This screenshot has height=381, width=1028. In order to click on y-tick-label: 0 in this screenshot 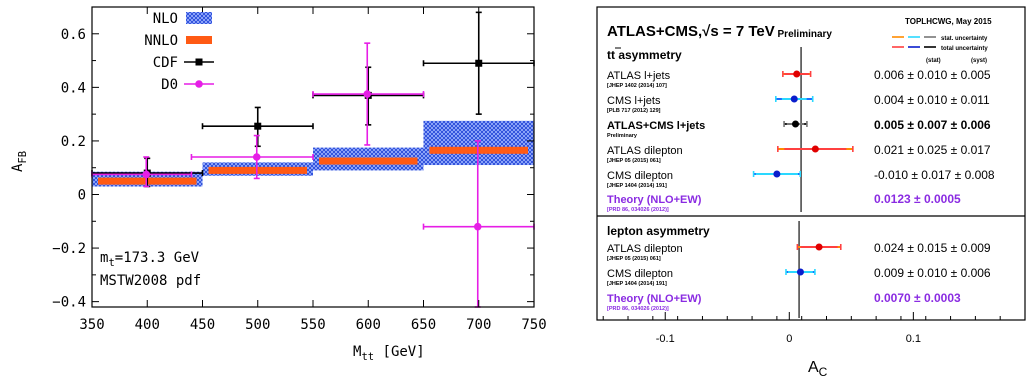, I will do `click(82, 196)`.